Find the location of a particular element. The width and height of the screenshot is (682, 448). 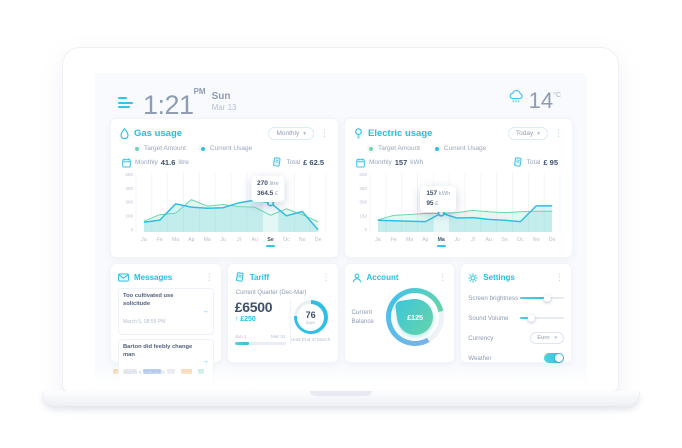

temperature-value: 14 is located at coordinates (541, 100).